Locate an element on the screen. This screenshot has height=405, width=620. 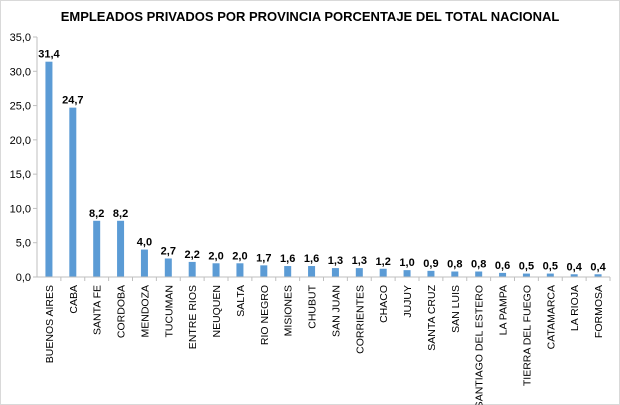
x-tick-label: CATAMARCA is located at coordinates (551, 317).